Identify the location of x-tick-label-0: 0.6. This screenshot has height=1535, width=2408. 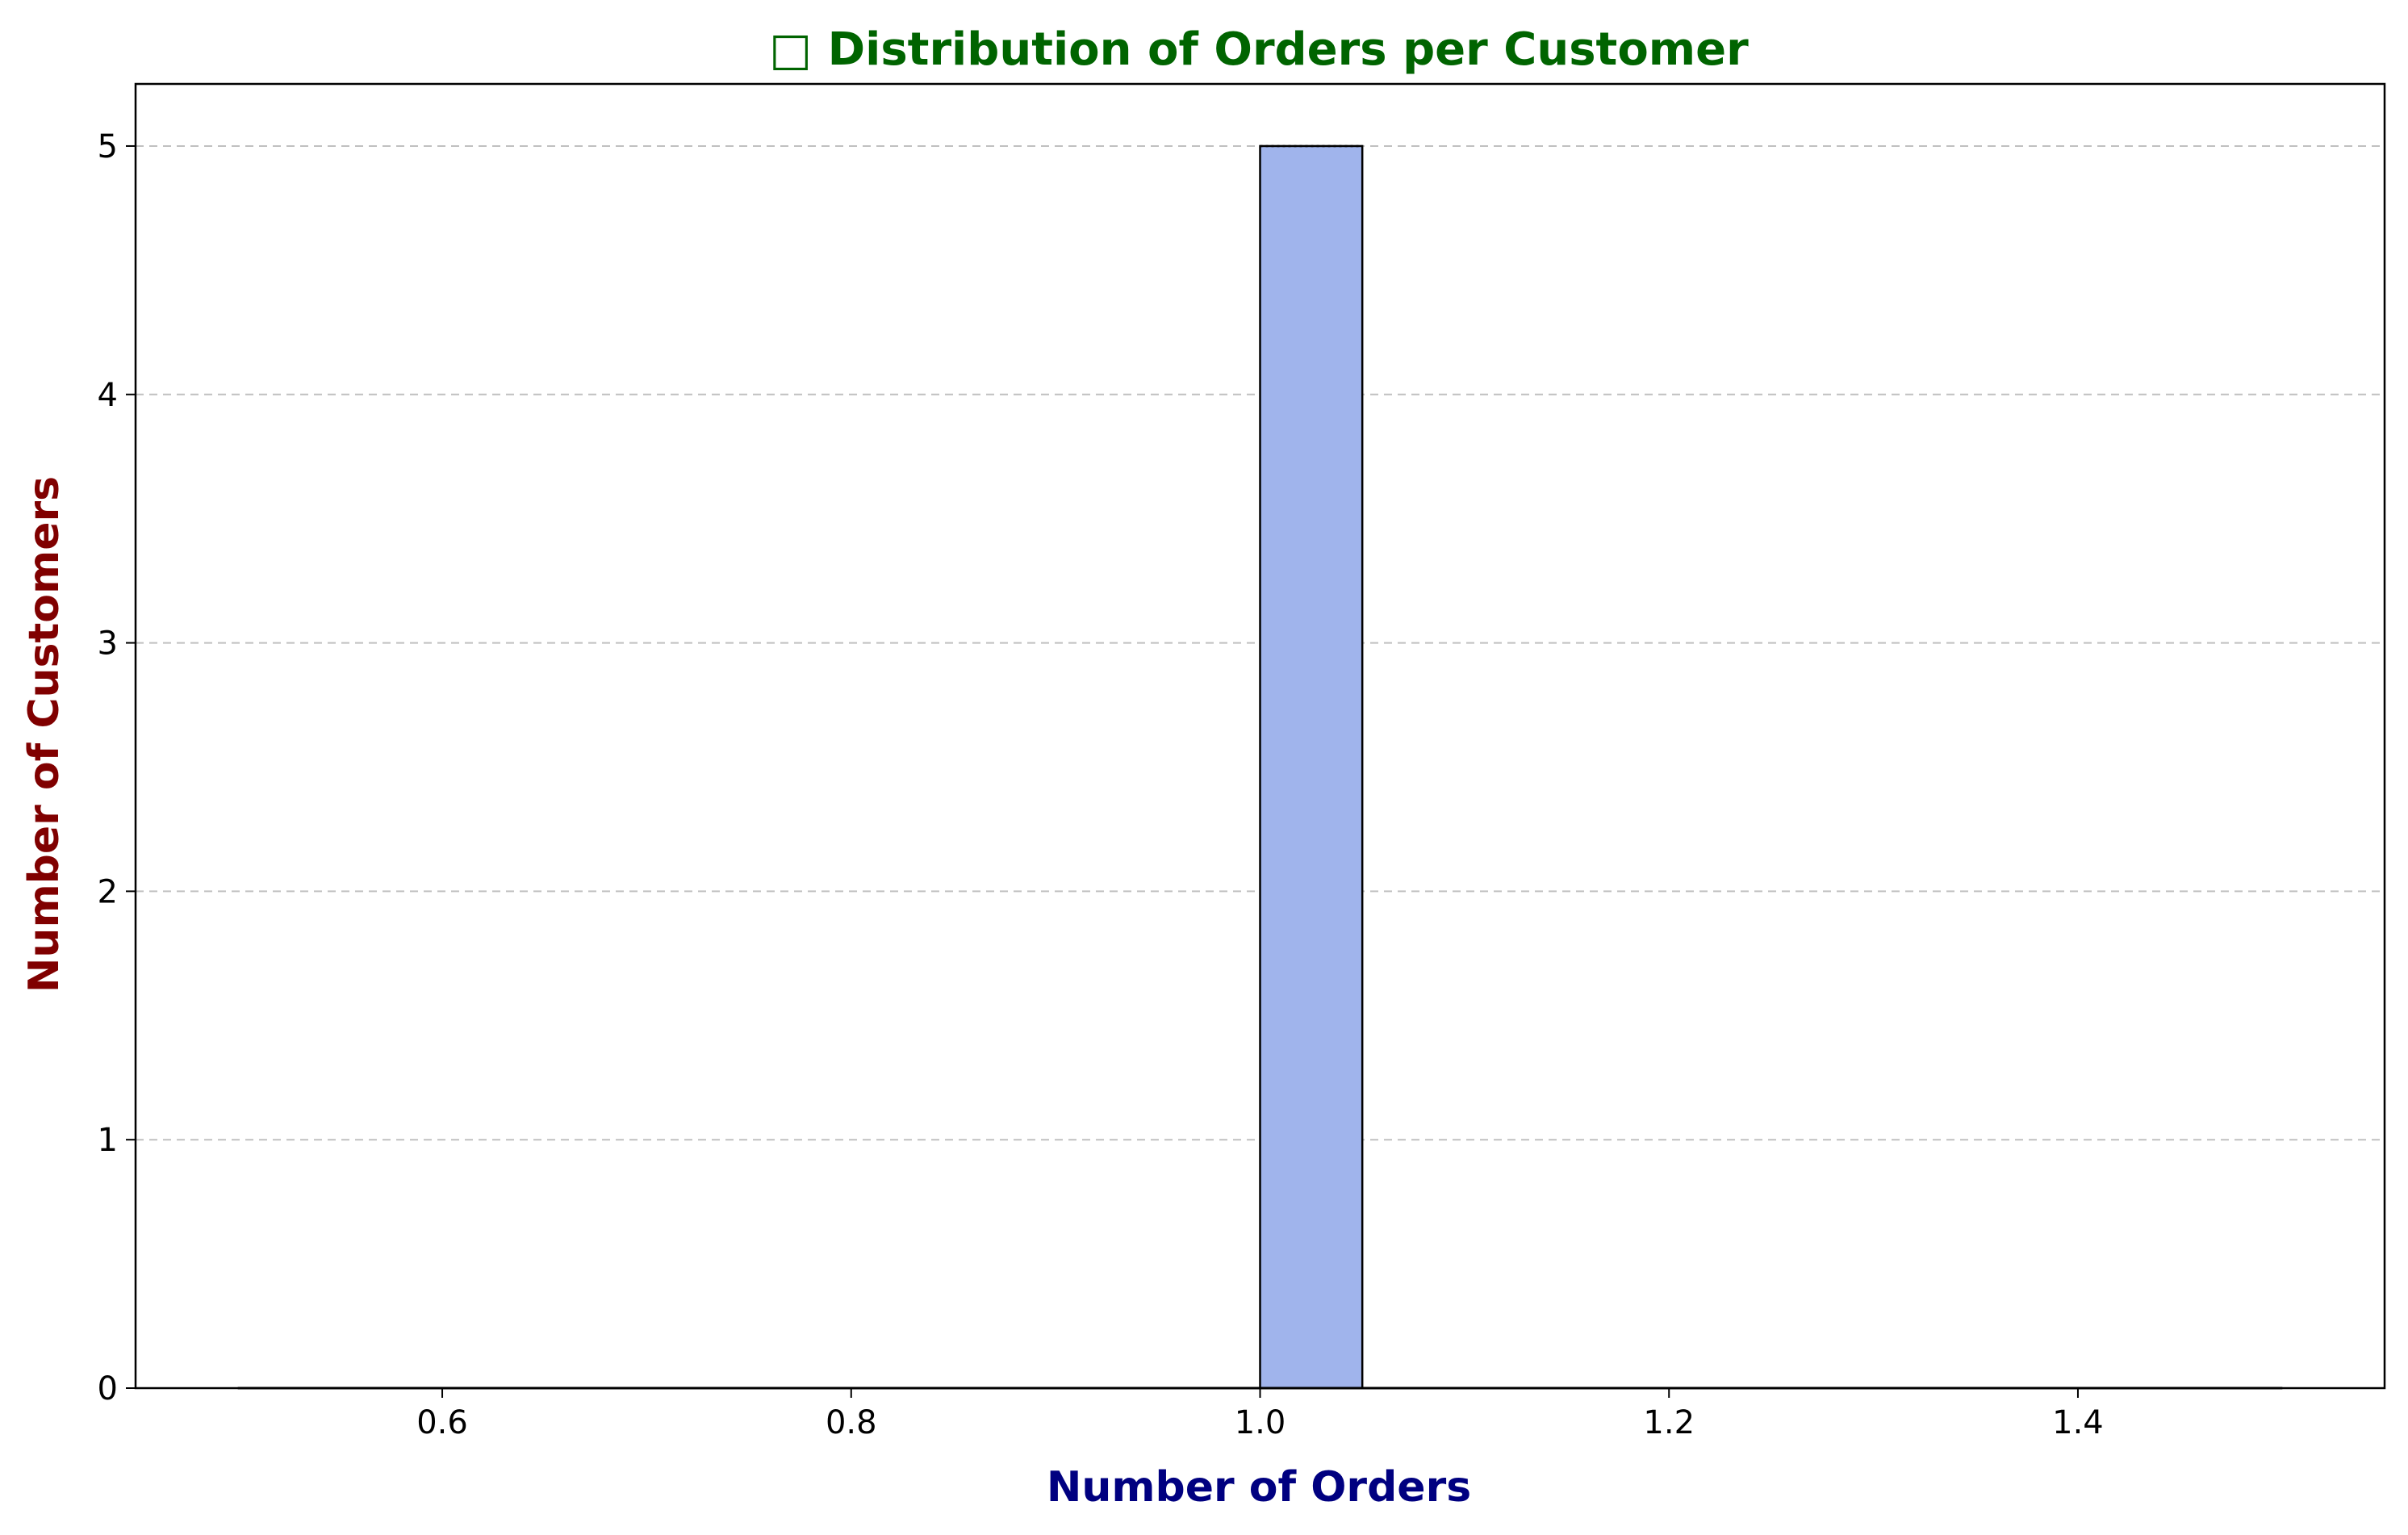
(442, 1422).